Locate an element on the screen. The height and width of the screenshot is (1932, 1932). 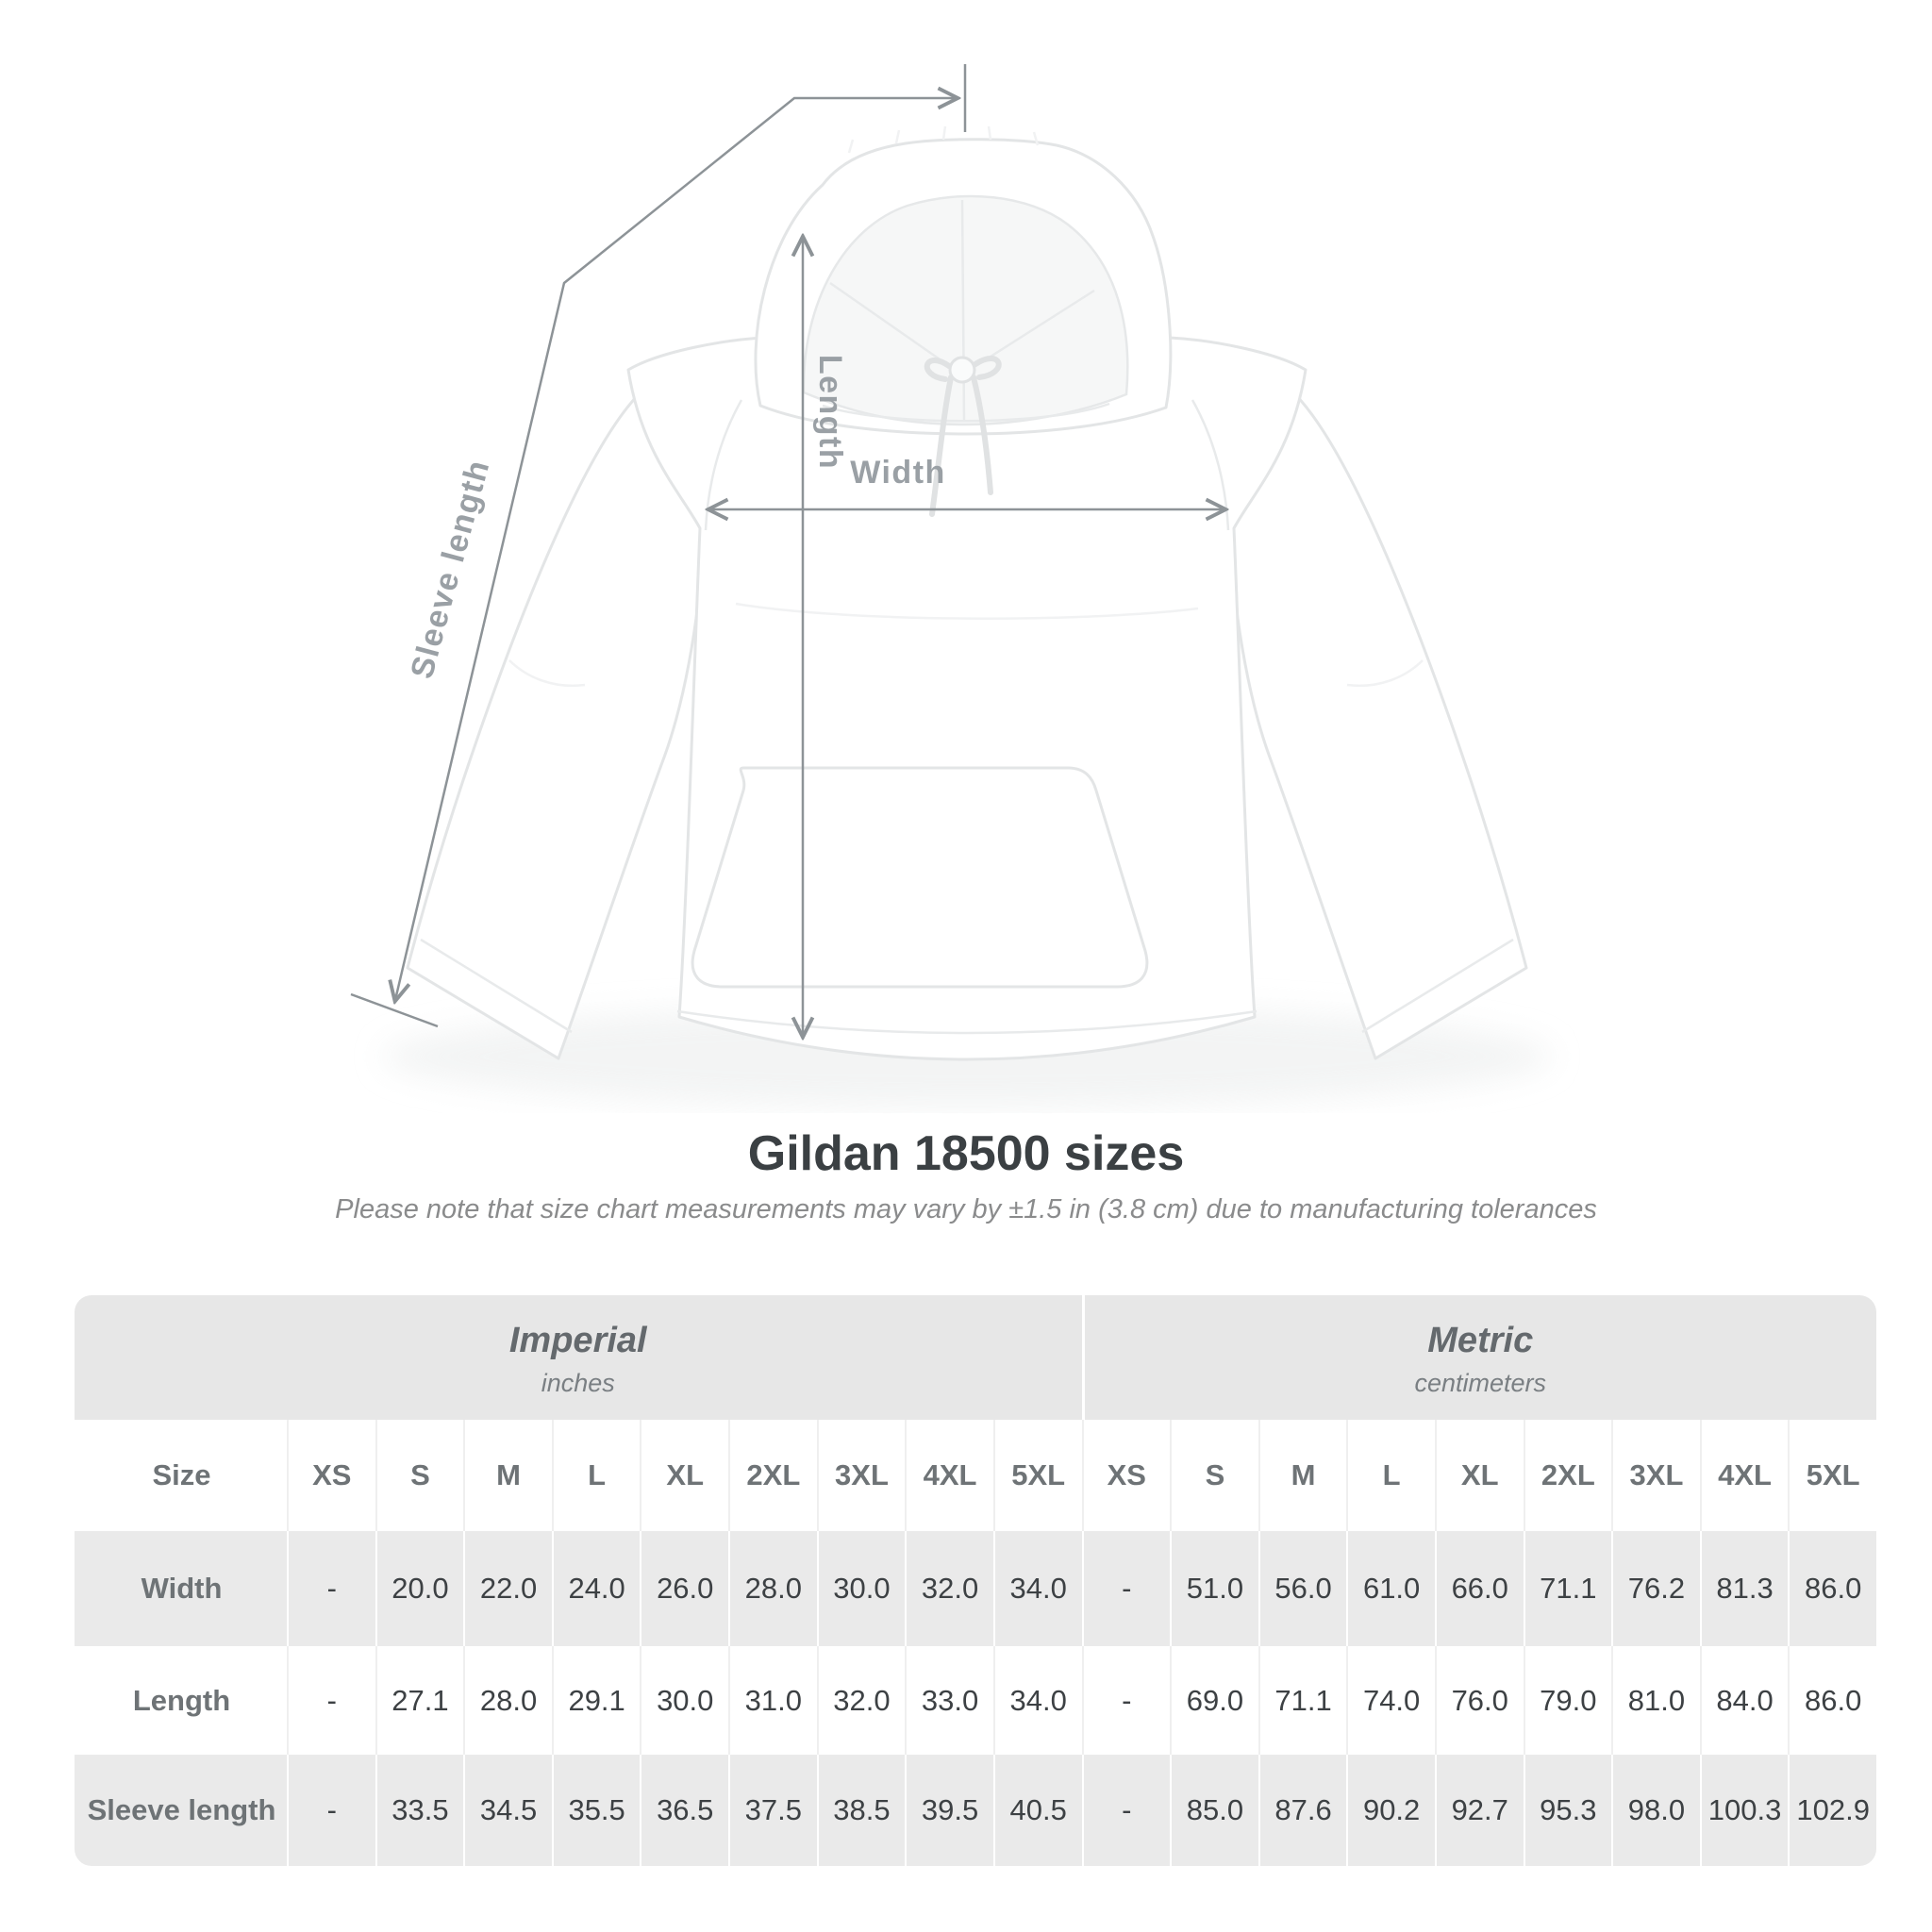
bow-knot is located at coordinates (962, 370).